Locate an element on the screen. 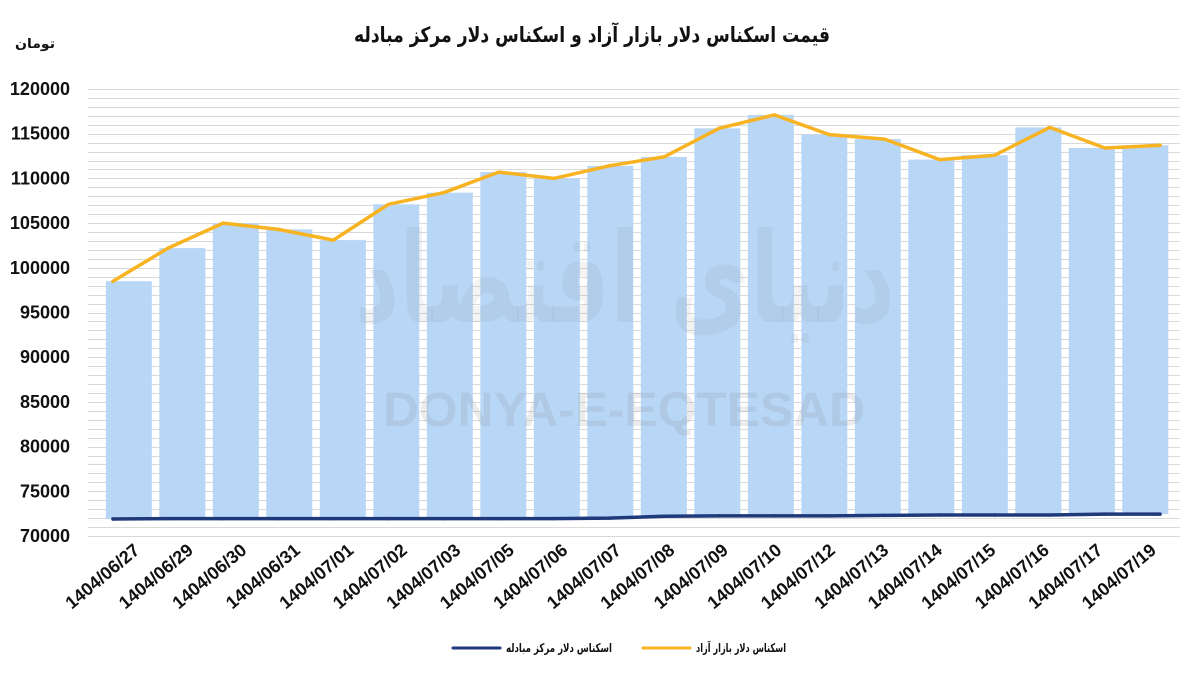 This screenshot has height=680, width=1200. y-tick-label: 120000 is located at coordinates (40, 89).